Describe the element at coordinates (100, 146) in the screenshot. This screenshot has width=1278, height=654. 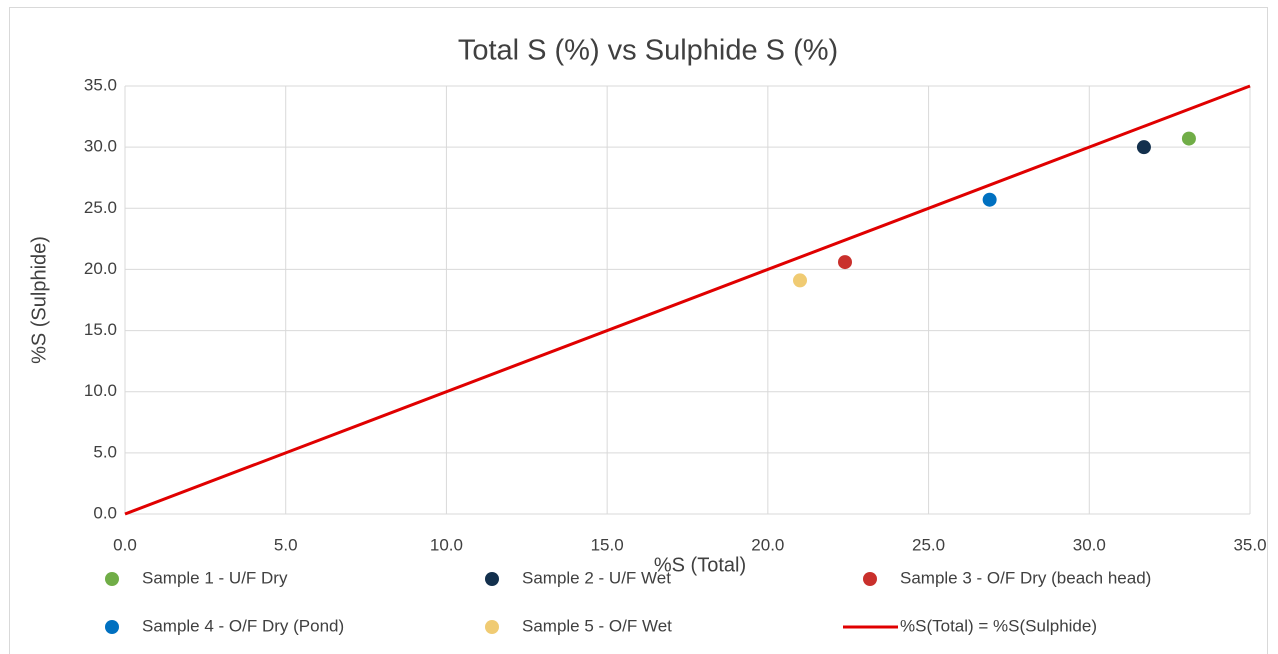
I see `y-tick-label: 30.0` at that location.